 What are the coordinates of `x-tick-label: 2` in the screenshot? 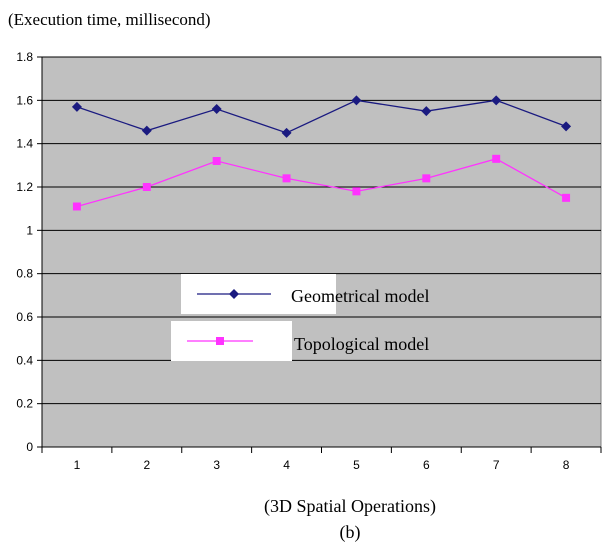 It's located at (146, 465).